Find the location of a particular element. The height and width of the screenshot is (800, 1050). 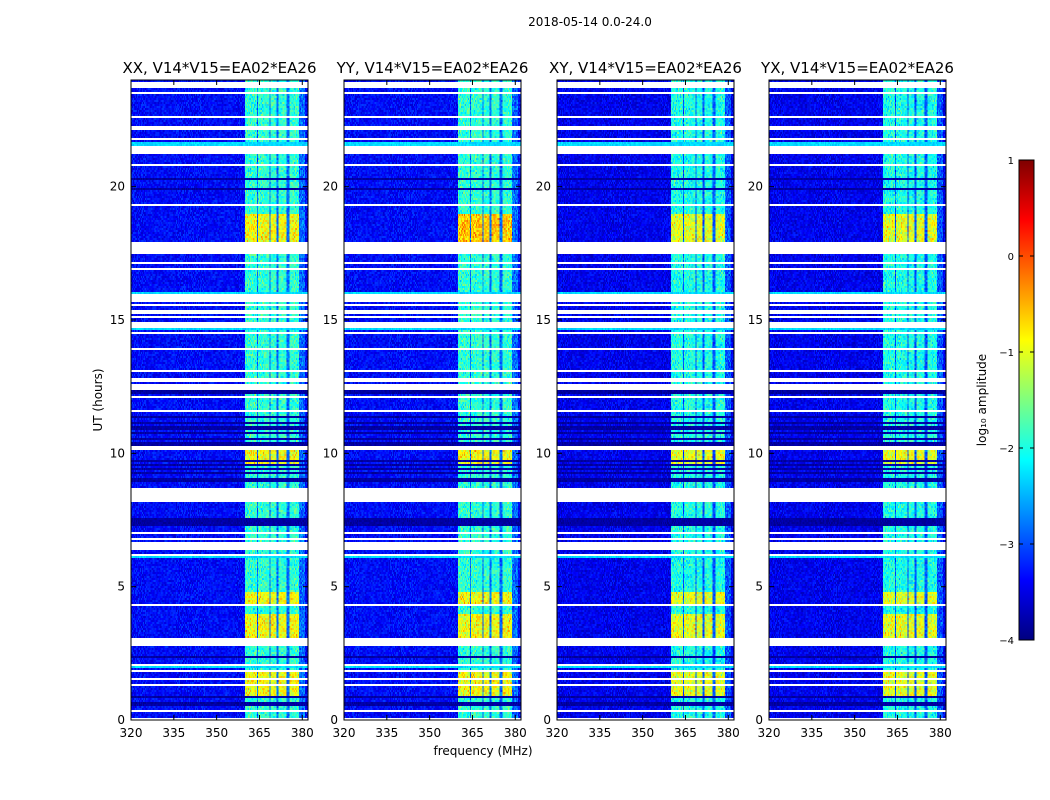

x-axis-label: frequency (MHz) is located at coordinates (482, 751).